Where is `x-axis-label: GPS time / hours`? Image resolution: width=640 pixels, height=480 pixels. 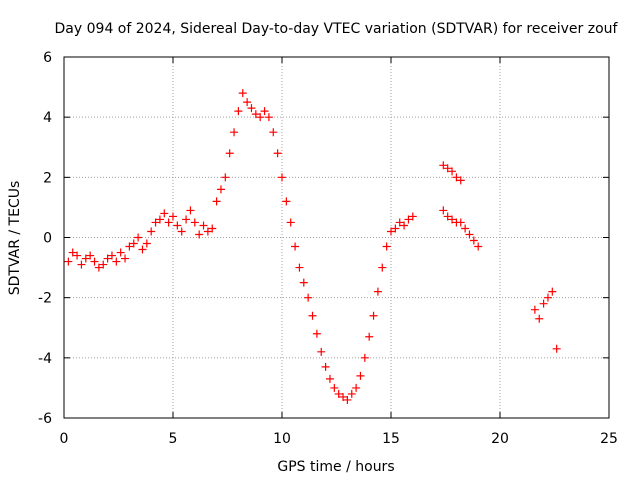 x-axis-label: GPS time / hours is located at coordinates (335, 467).